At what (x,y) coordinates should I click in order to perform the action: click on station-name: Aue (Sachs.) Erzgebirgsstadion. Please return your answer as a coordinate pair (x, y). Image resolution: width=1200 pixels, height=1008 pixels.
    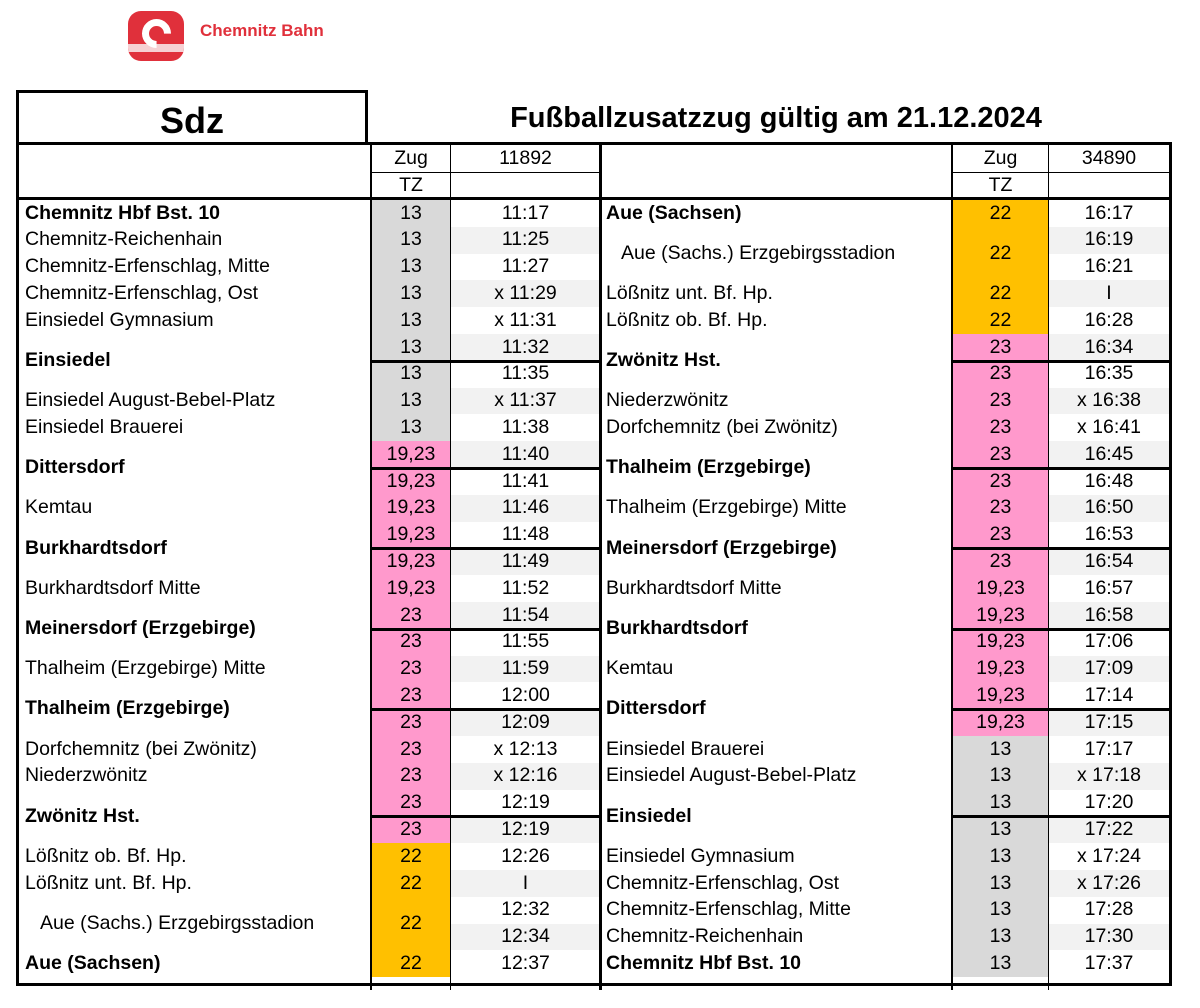
    Looking at the image, I should click on (758, 252).